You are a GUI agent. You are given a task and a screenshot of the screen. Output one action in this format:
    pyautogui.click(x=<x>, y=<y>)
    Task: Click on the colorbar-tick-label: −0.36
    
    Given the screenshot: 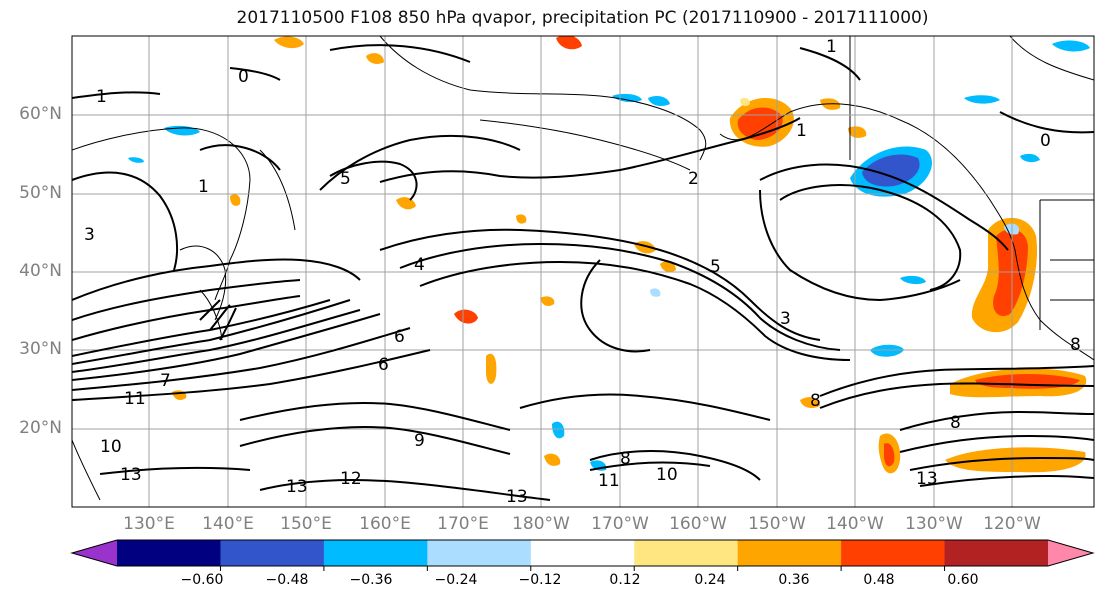 What is the action you would take?
    pyautogui.click(x=371, y=580)
    